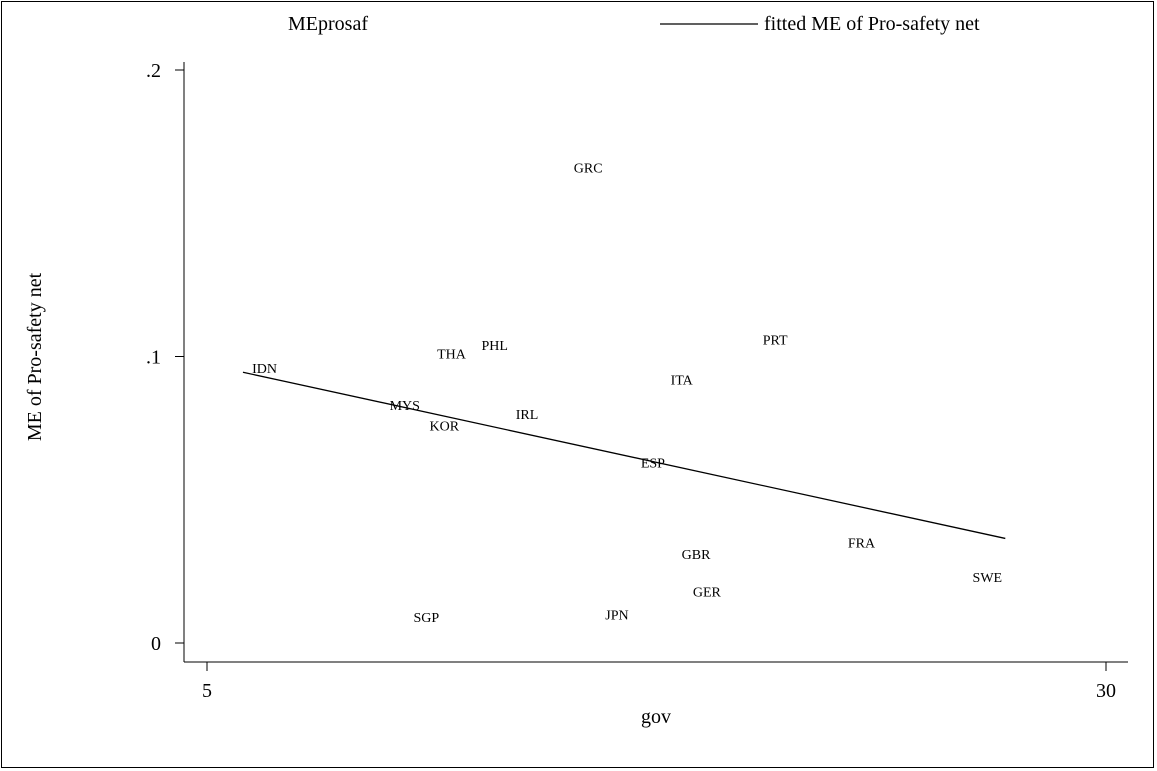 The width and height of the screenshot is (1157, 771). What do you see at coordinates (1106, 691) in the screenshot?
I see `x-tick-label: 30` at bounding box center [1106, 691].